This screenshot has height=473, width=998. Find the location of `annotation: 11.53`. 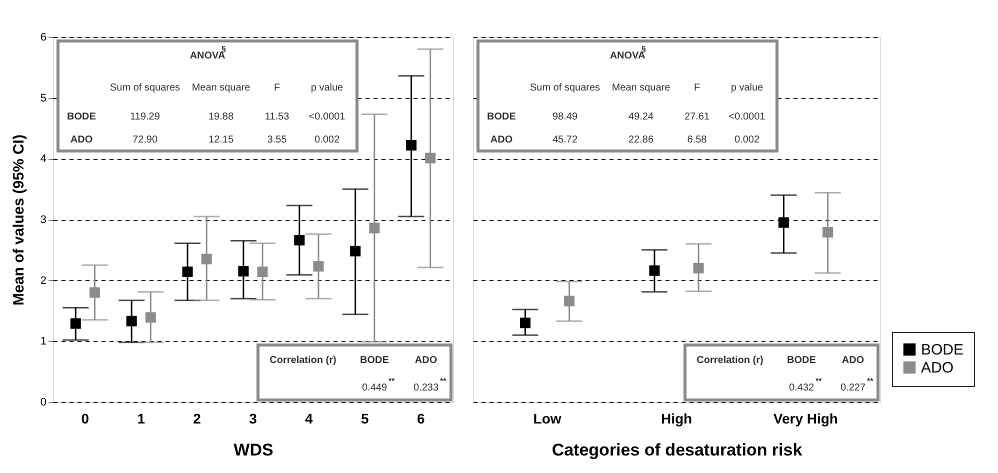

annotation: 11.53 is located at coordinates (277, 117).